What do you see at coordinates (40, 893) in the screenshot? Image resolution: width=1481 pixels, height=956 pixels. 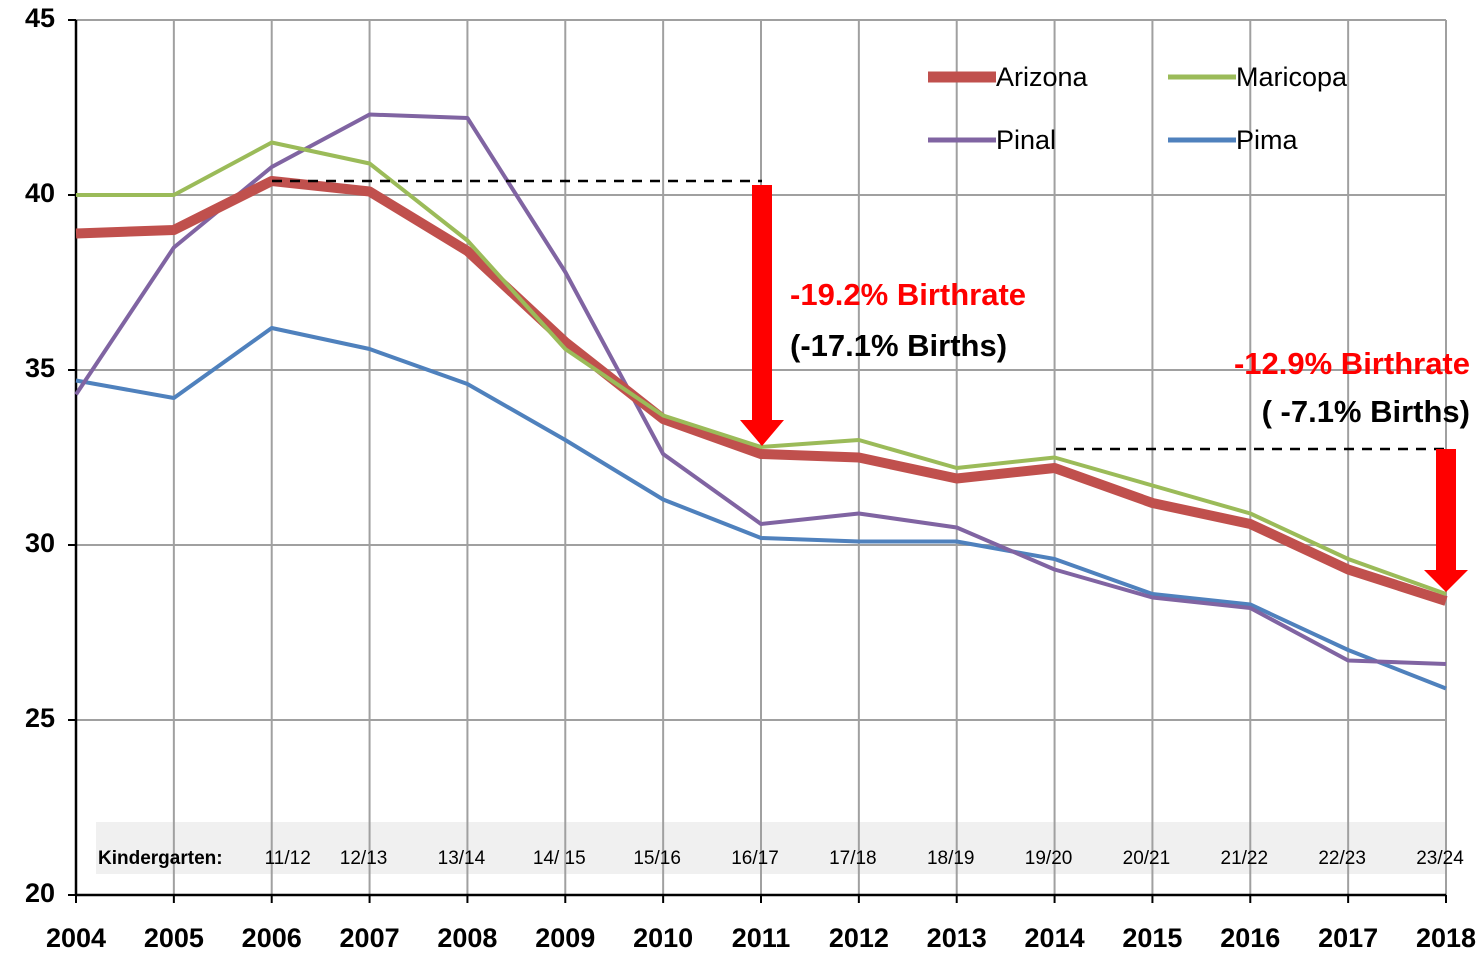 I see `y-tick-label: 20` at bounding box center [40, 893].